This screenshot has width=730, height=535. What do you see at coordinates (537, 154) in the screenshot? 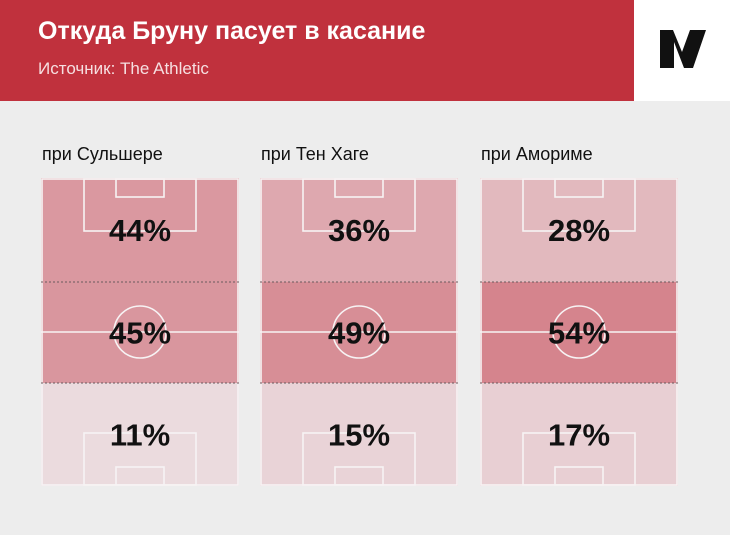
I see `panel-label-amorim: при Амориме` at bounding box center [537, 154].